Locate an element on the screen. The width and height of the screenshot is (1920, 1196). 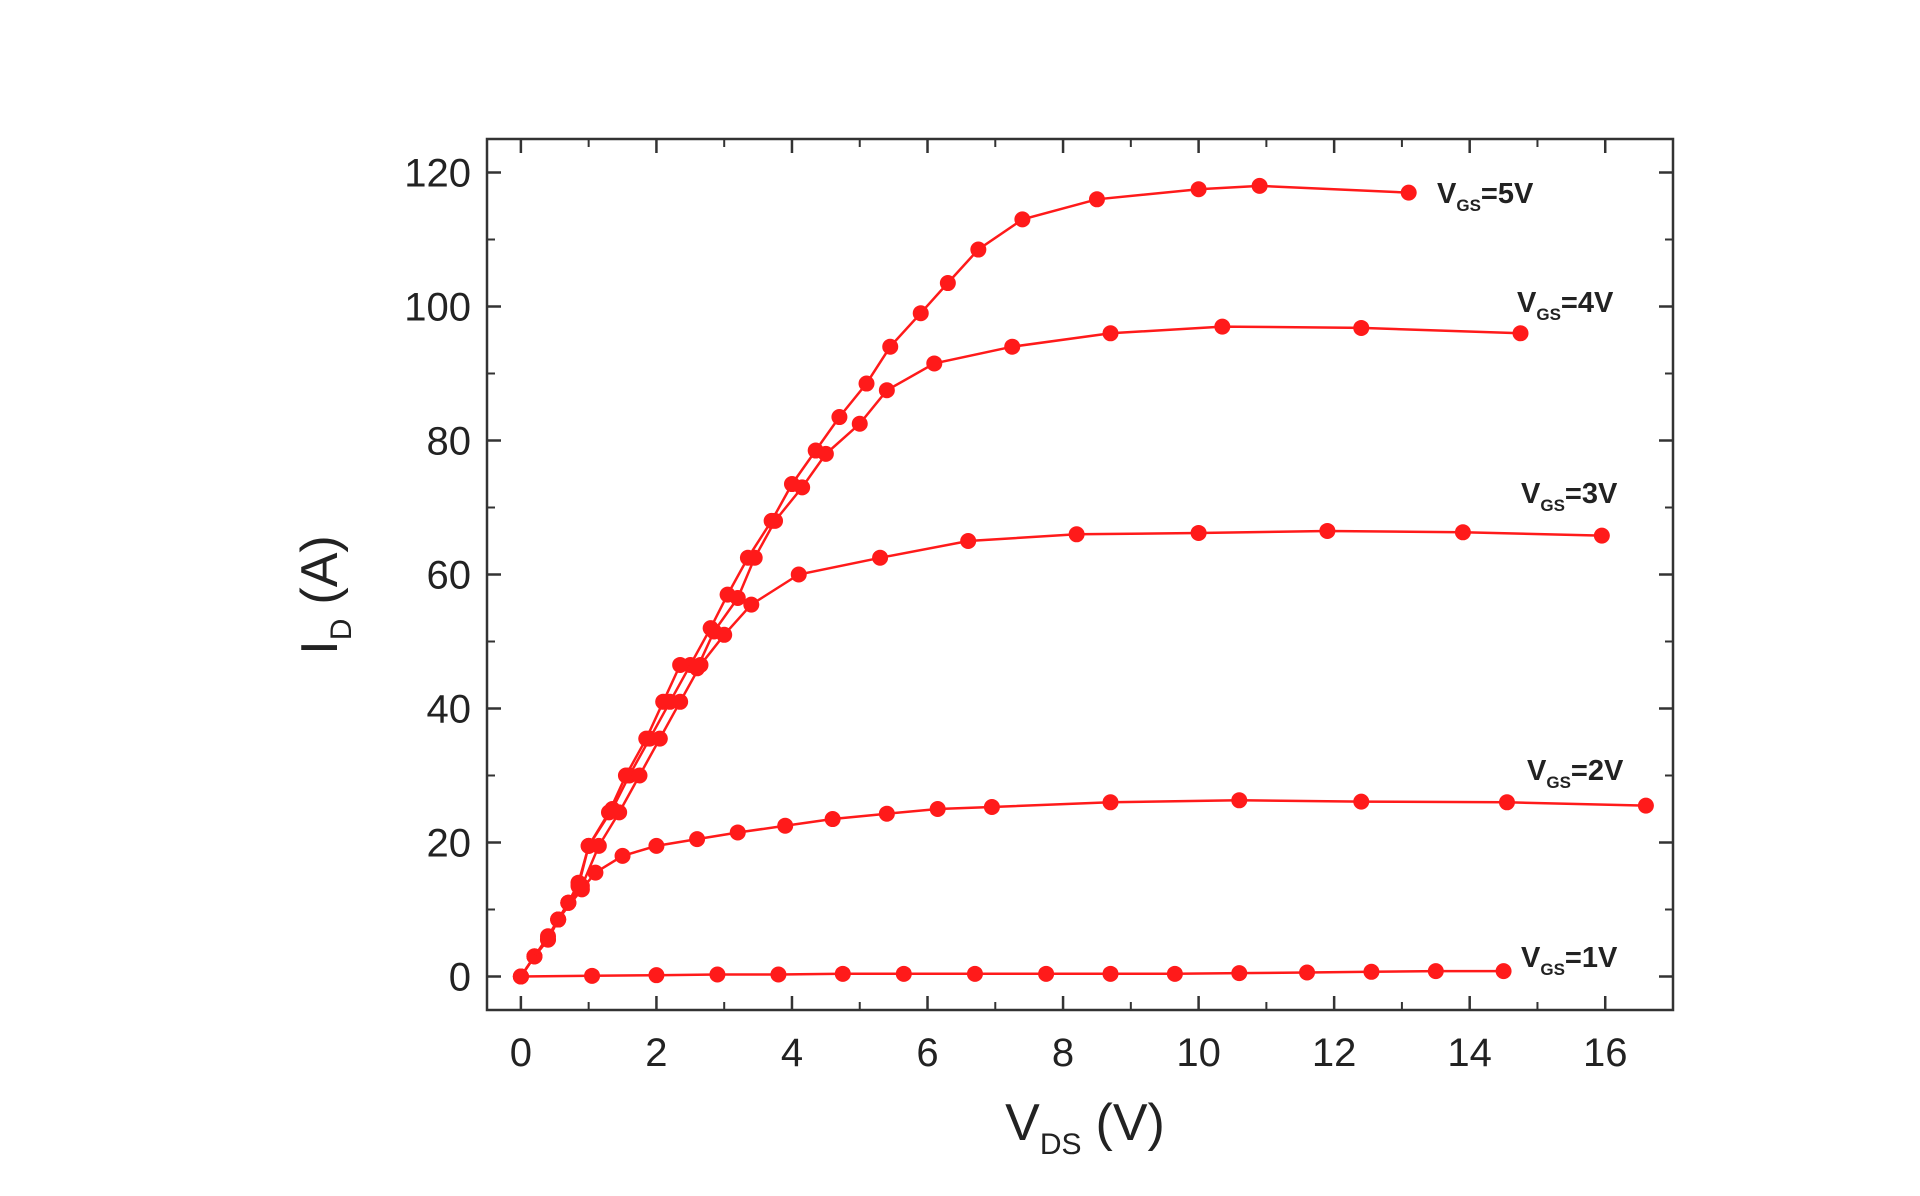
x-tick-label: 6 is located at coordinates (927, 1053).